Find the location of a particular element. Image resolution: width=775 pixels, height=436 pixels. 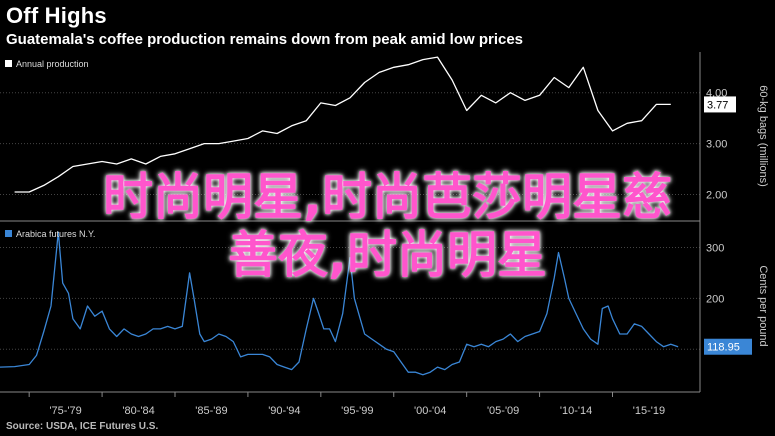

y-tick-production: 2.00 is located at coordinates (716, 196).